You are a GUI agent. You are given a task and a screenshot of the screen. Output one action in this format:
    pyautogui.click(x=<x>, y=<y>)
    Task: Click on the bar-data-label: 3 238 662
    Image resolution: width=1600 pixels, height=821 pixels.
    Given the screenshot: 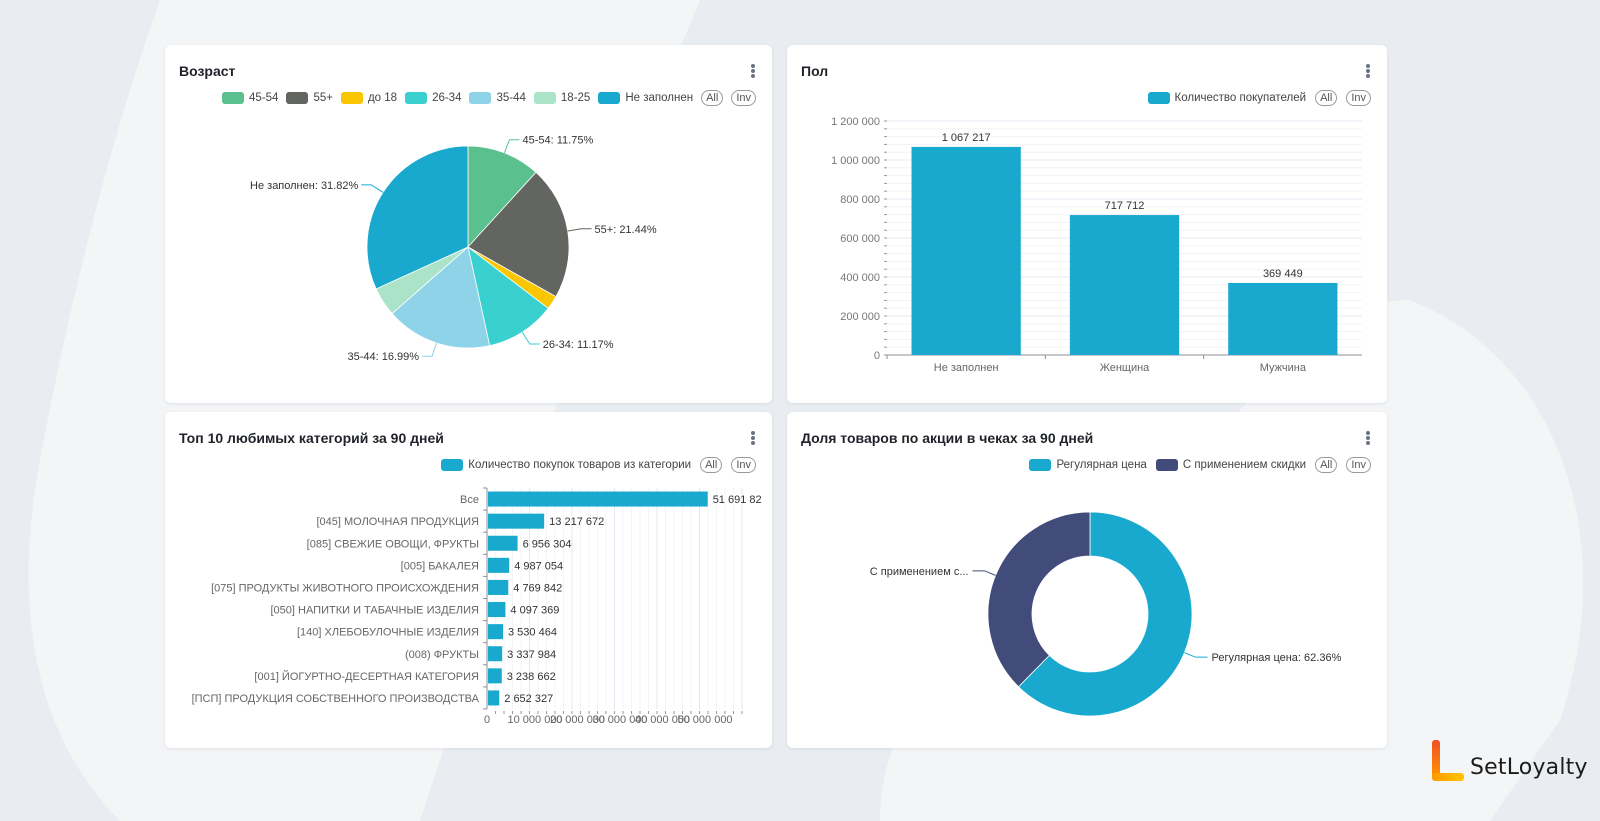 What is the action you would take?
    pyautogui.click(x=531, y=677)
    